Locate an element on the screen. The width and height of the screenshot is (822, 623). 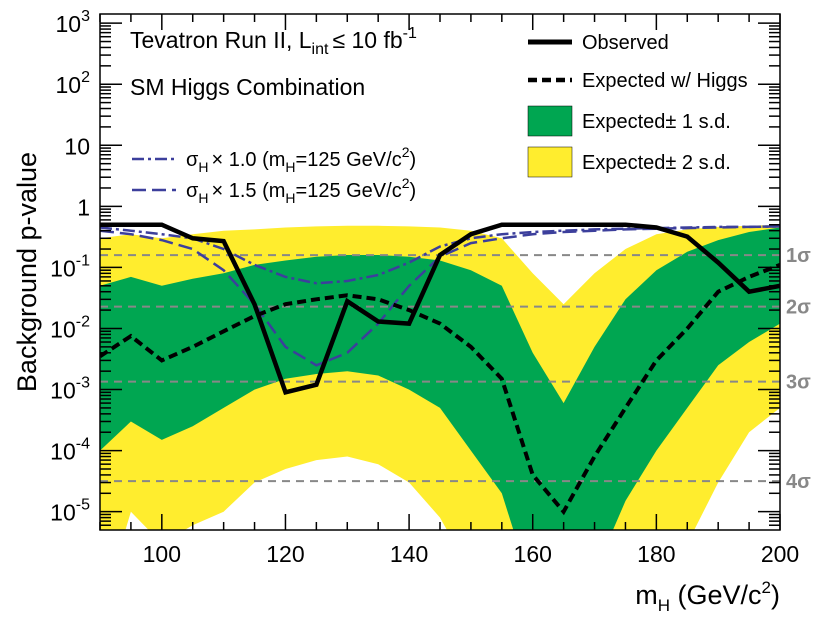
signal-legend-item-2: σH × 1.5 (mH=125 GeV/c2) is located at coordinates (274, 190).